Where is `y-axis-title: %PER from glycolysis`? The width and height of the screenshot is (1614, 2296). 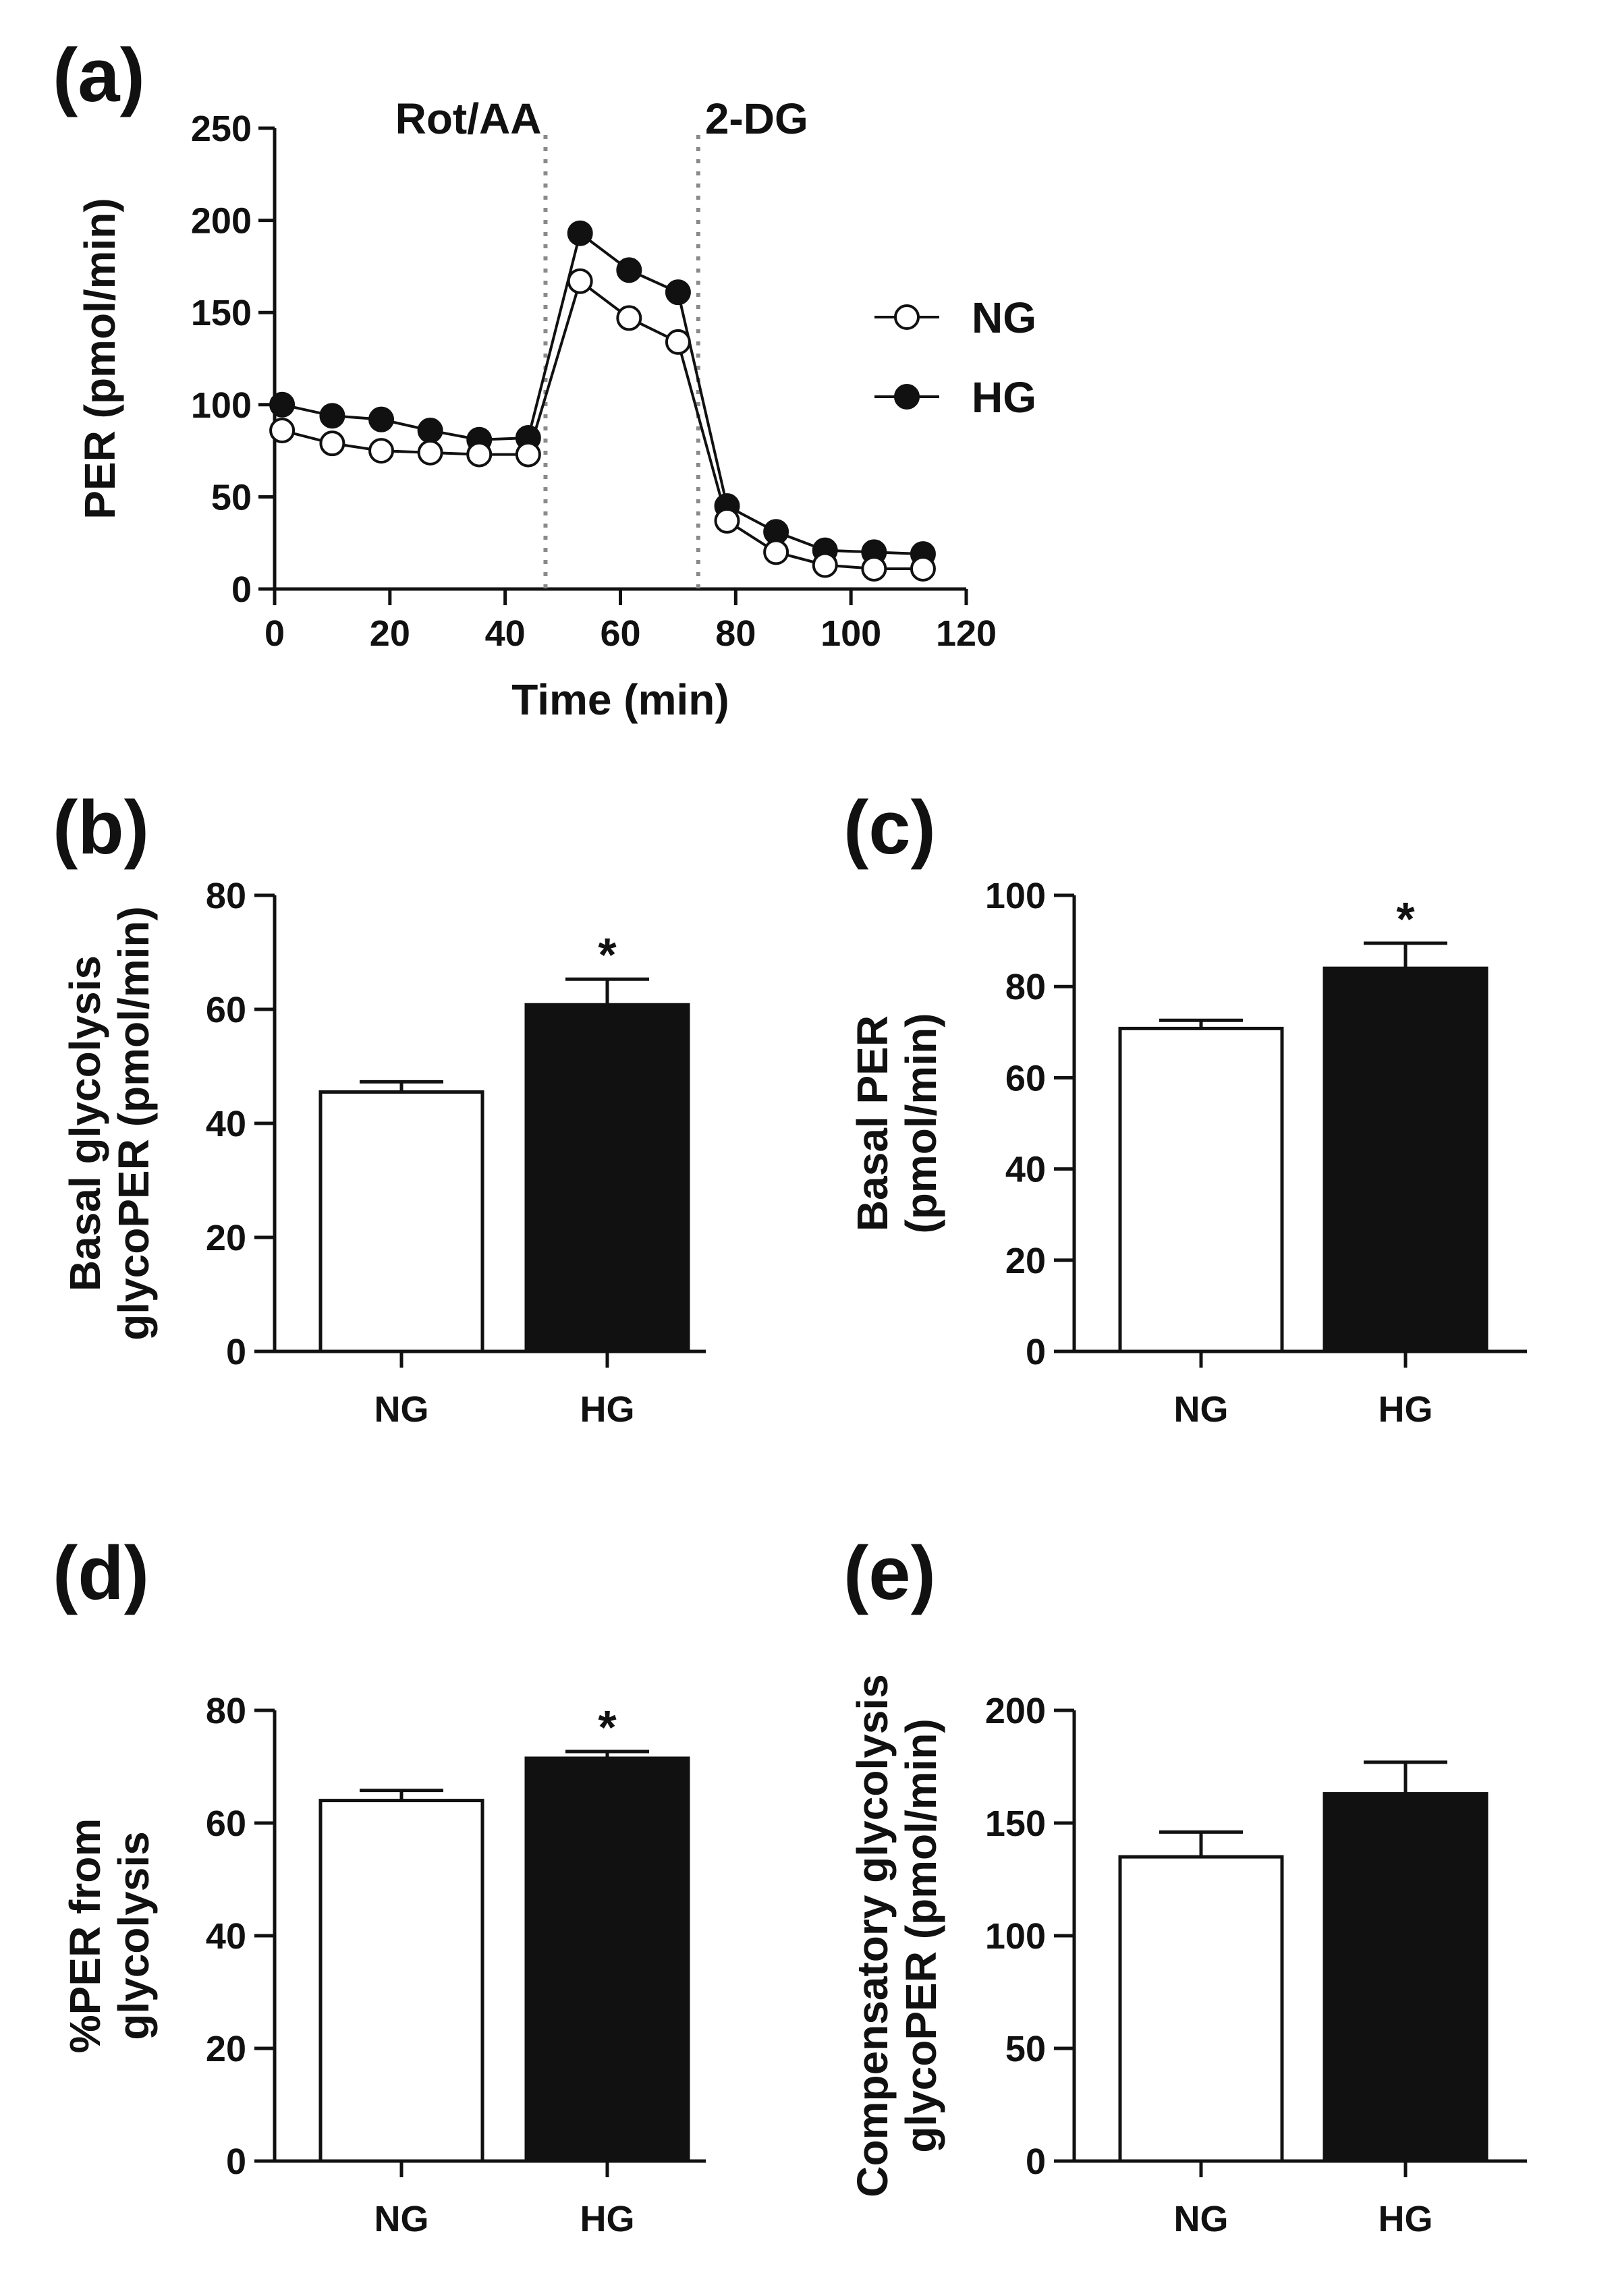
y-axis-title: %PER from glycolysis is located at coordinates (110, 1936).